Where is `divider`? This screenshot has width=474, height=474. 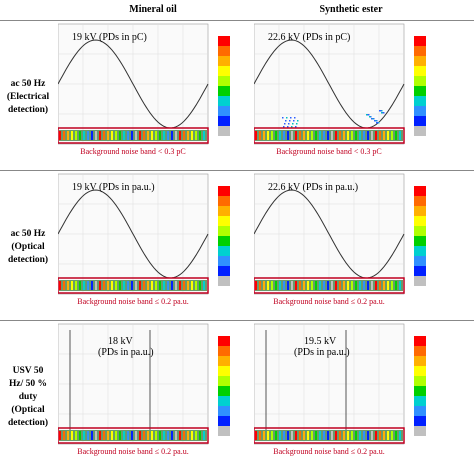 divider is located at coordinates (237, 170).